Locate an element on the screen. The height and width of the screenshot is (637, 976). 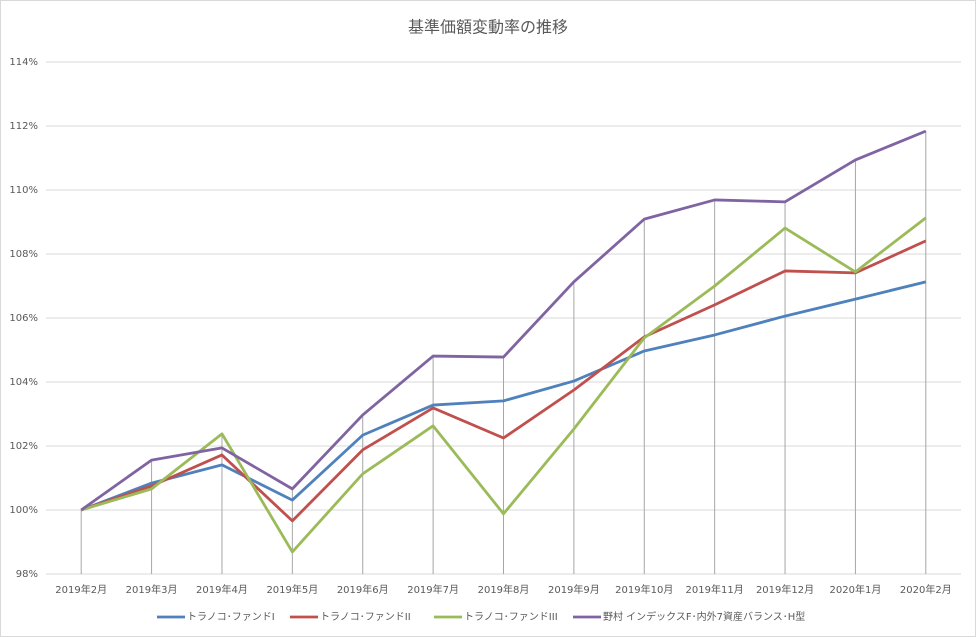
x-tick-label: 2019年3月 is located at coordinates (152, 589).